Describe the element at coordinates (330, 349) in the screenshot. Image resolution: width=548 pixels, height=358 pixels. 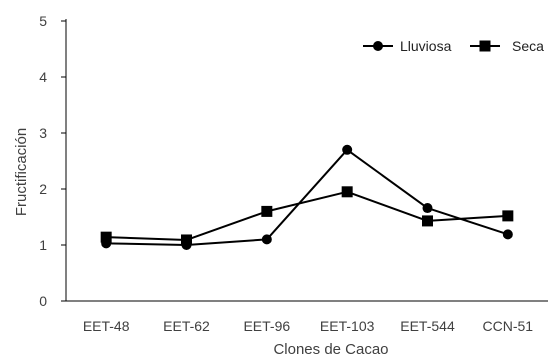
I see `x-axis-title: Clones de Cacao` at that location.